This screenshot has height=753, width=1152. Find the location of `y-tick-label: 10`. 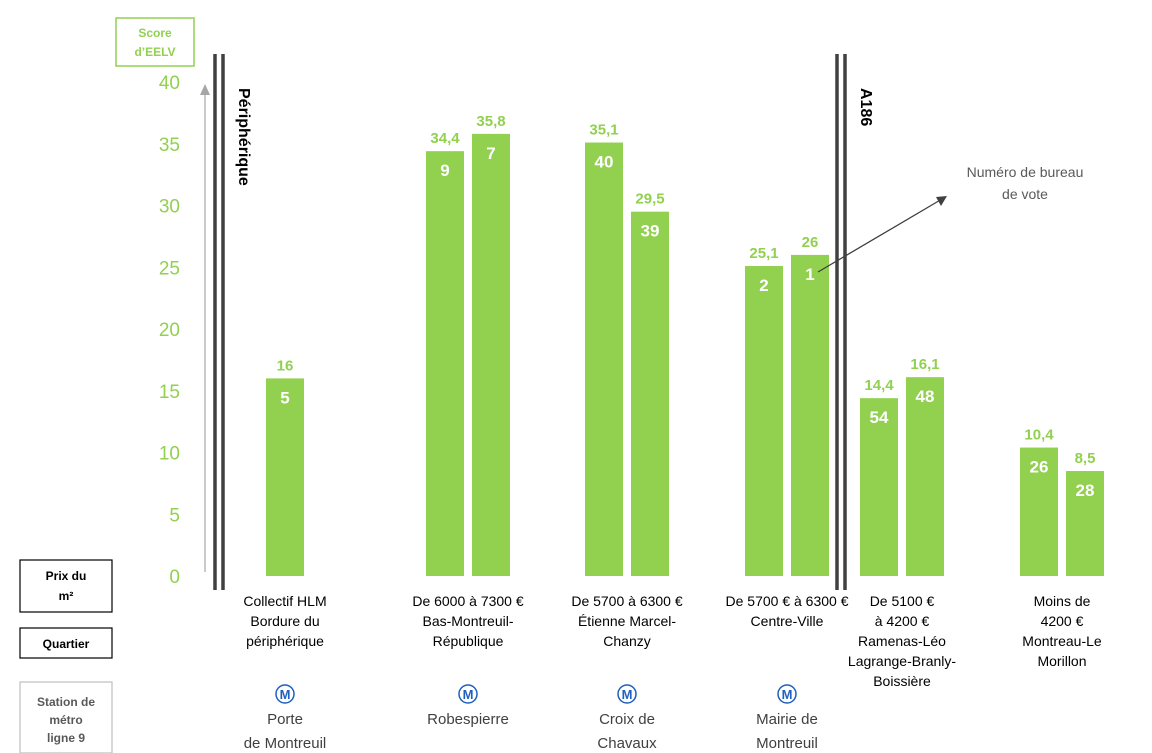

y-tick-label: 10 is located at coordinates (169, 454).